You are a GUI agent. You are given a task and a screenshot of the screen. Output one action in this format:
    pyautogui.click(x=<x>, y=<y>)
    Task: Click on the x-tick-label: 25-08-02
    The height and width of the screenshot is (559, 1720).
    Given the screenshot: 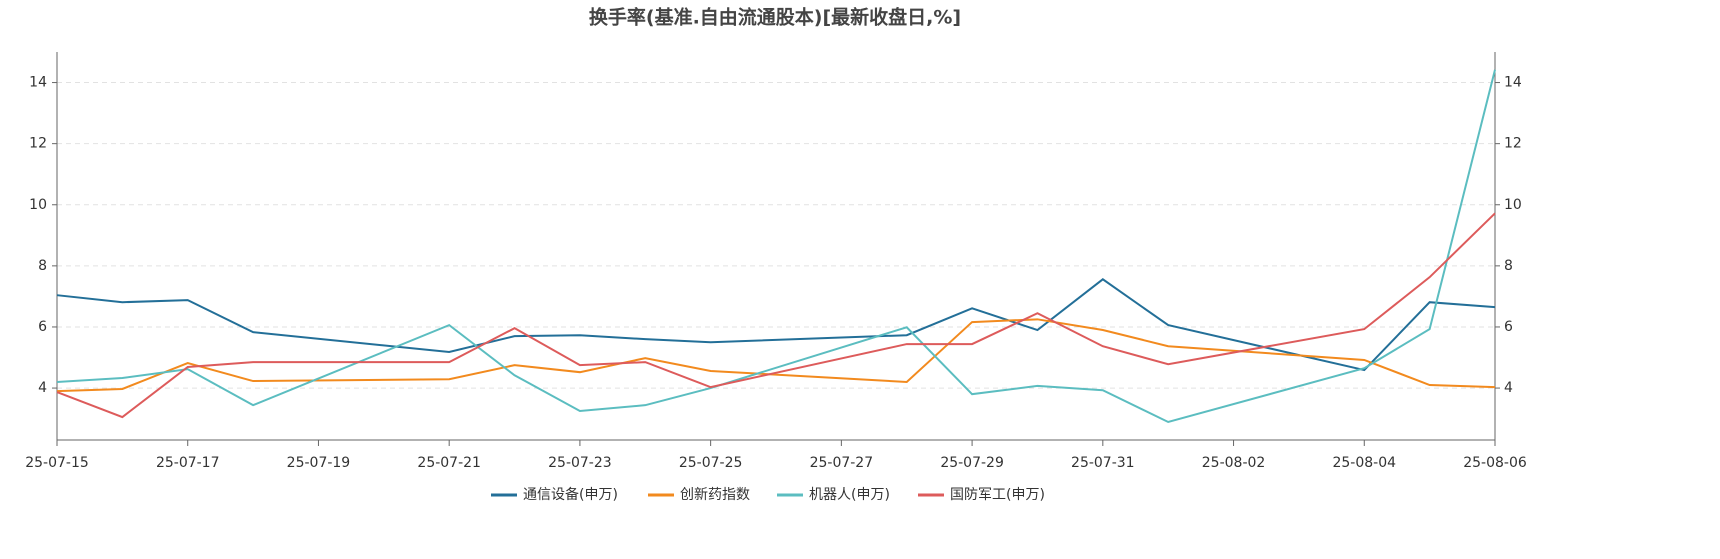 What is the action you would take?
    pyautogui.click(x=1234, y=463)
    